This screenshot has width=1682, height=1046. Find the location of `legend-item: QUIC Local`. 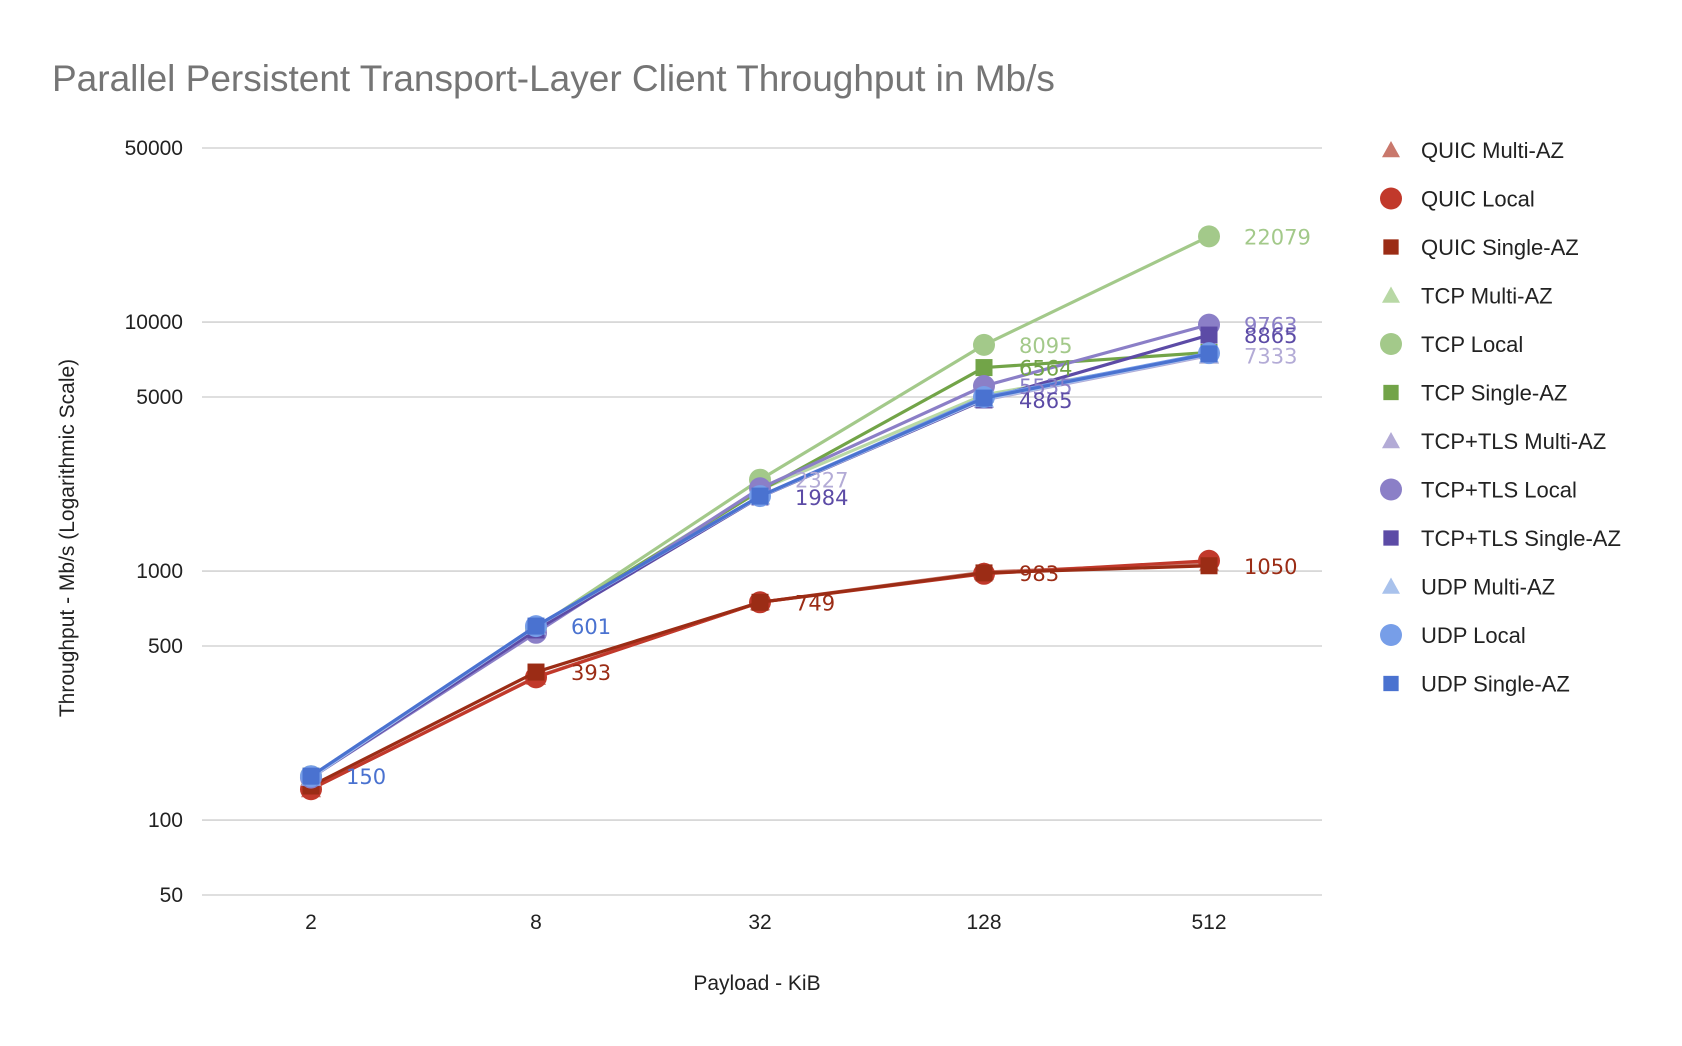

legend-item: QUIC Local is located at coordinates (1457, 199).